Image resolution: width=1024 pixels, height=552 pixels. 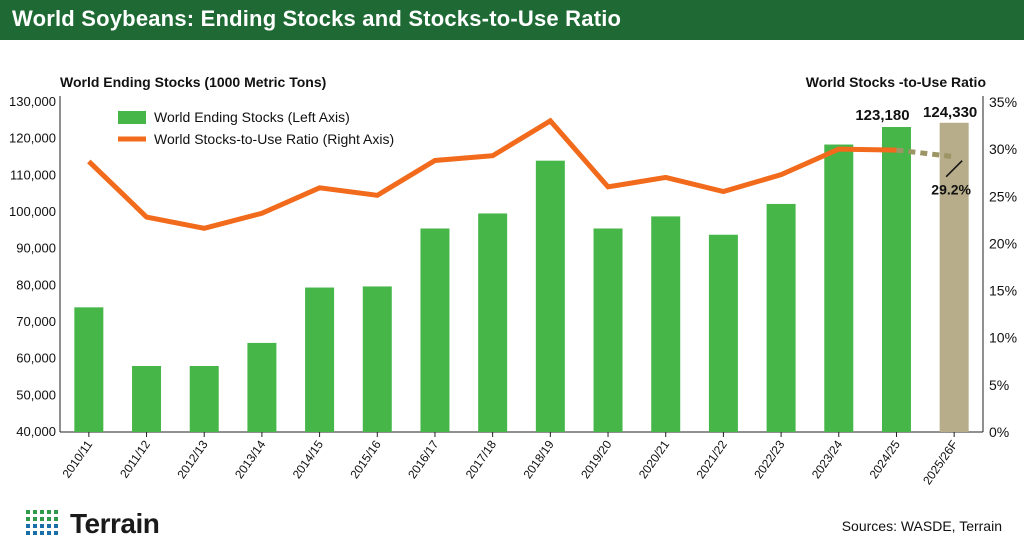 I want to click on terrain-logo: Terrain, so click(x=92, y=524).